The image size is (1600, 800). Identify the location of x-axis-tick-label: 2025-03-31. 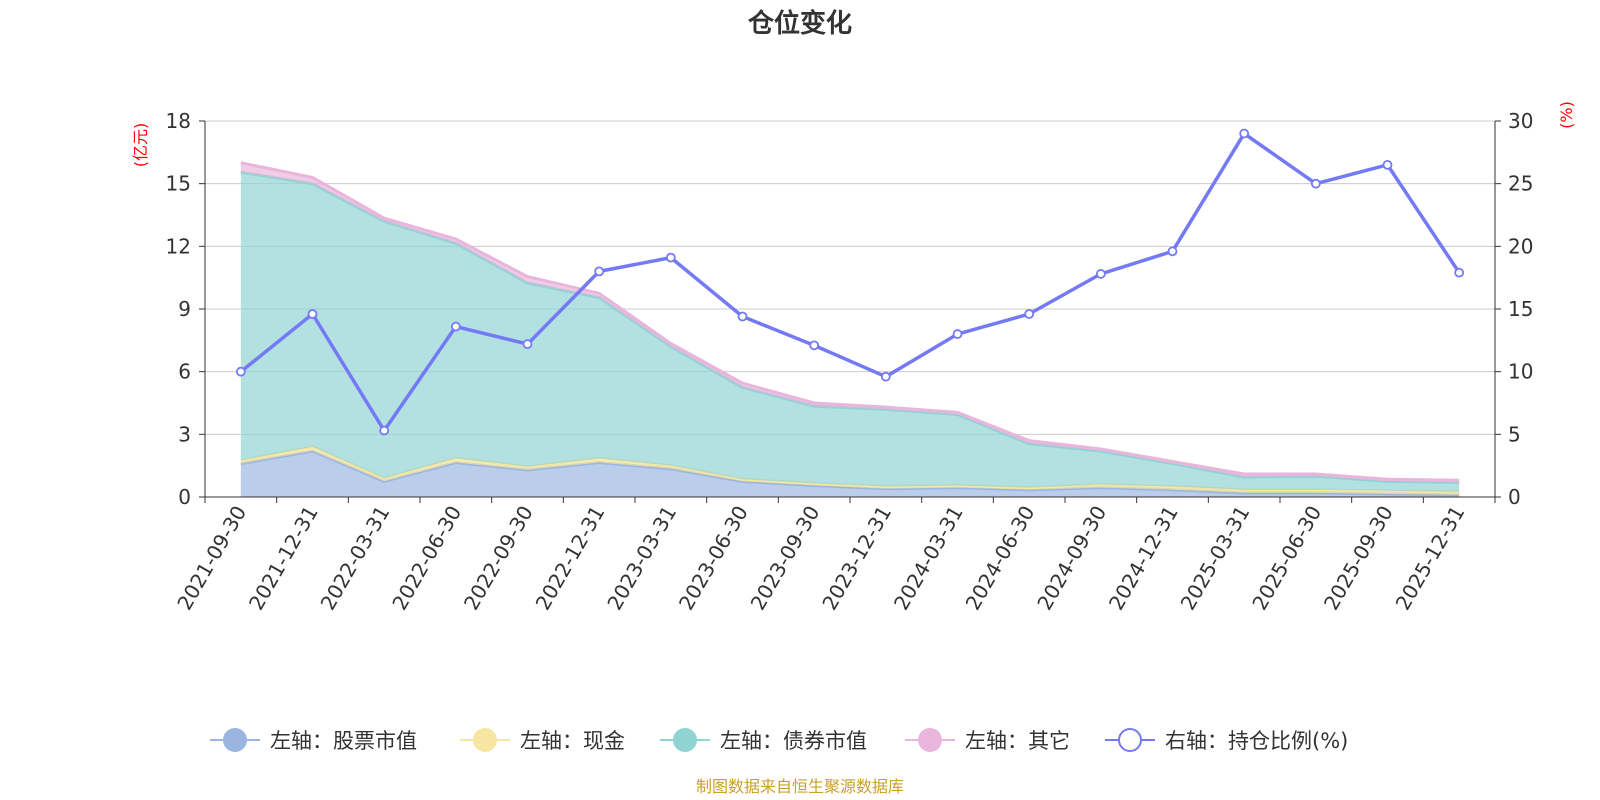
(1215, 558).